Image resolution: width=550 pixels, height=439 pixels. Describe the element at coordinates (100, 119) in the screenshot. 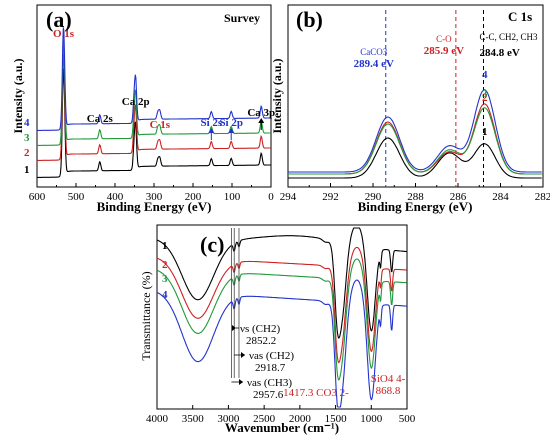

I see `panel-a-peak-label: Ca 2s` at that location.